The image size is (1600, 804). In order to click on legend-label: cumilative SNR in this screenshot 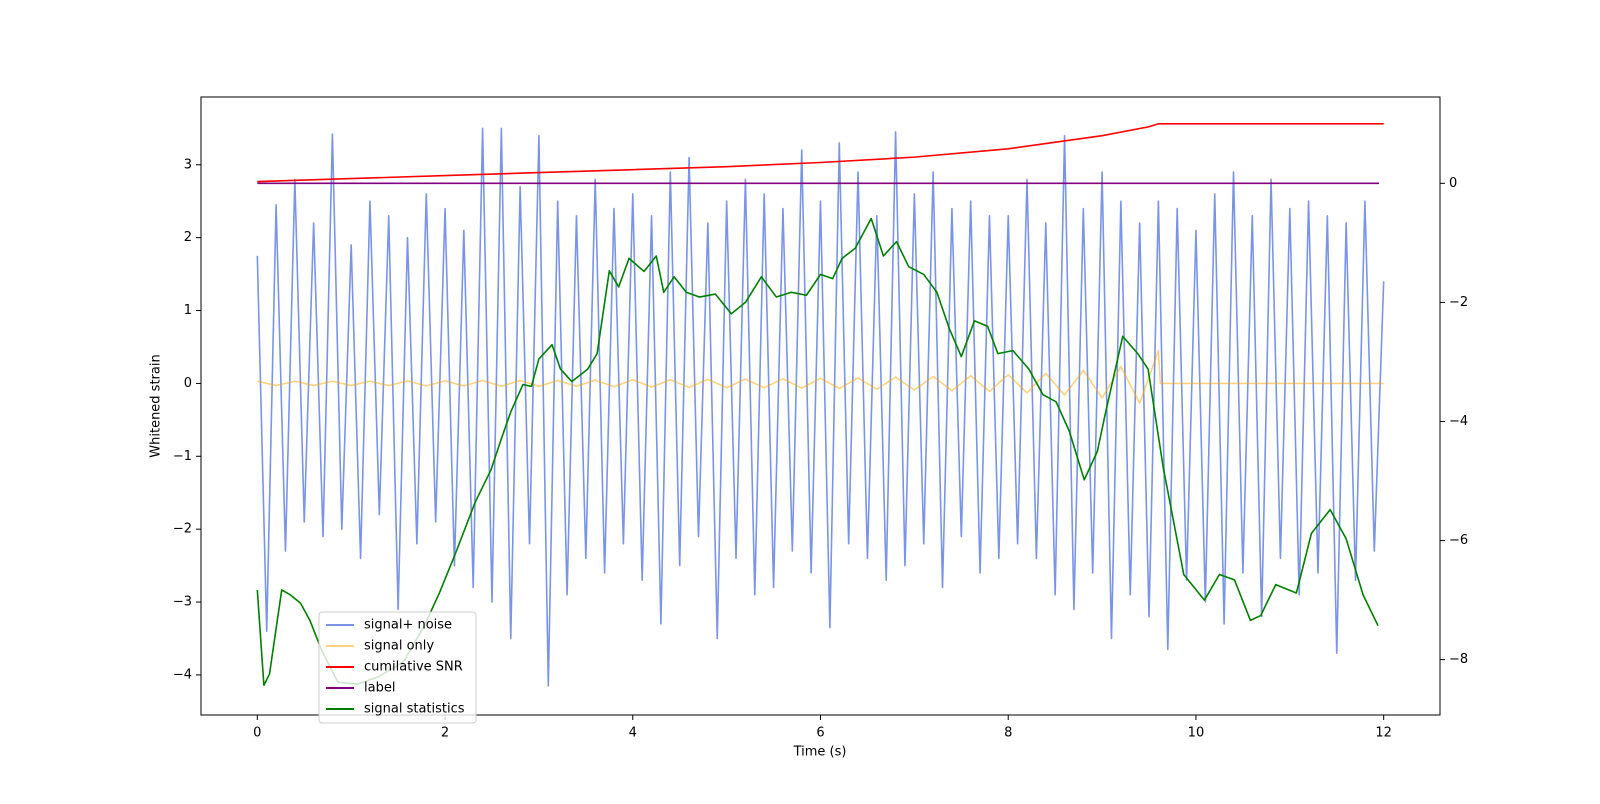, I will do `click(413, 667)`.